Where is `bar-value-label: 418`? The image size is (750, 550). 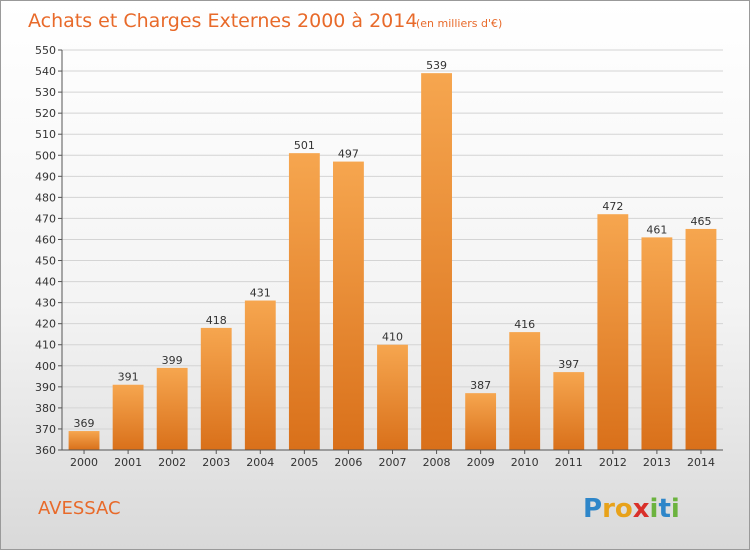
bar-value-label: 418 is located at coordinates (216, 320).